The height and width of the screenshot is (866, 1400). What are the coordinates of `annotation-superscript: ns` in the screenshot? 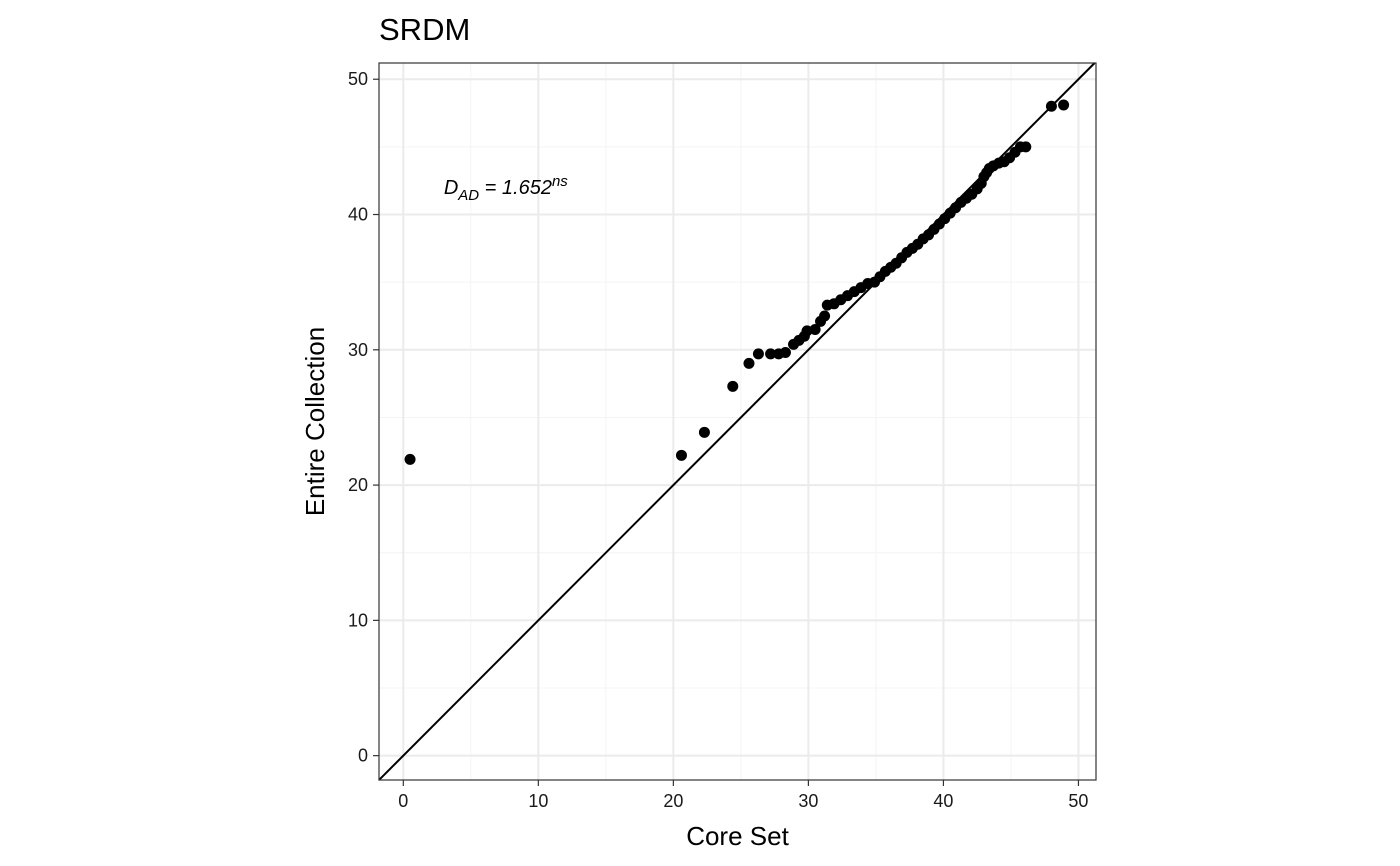 It's located at (560, 181).